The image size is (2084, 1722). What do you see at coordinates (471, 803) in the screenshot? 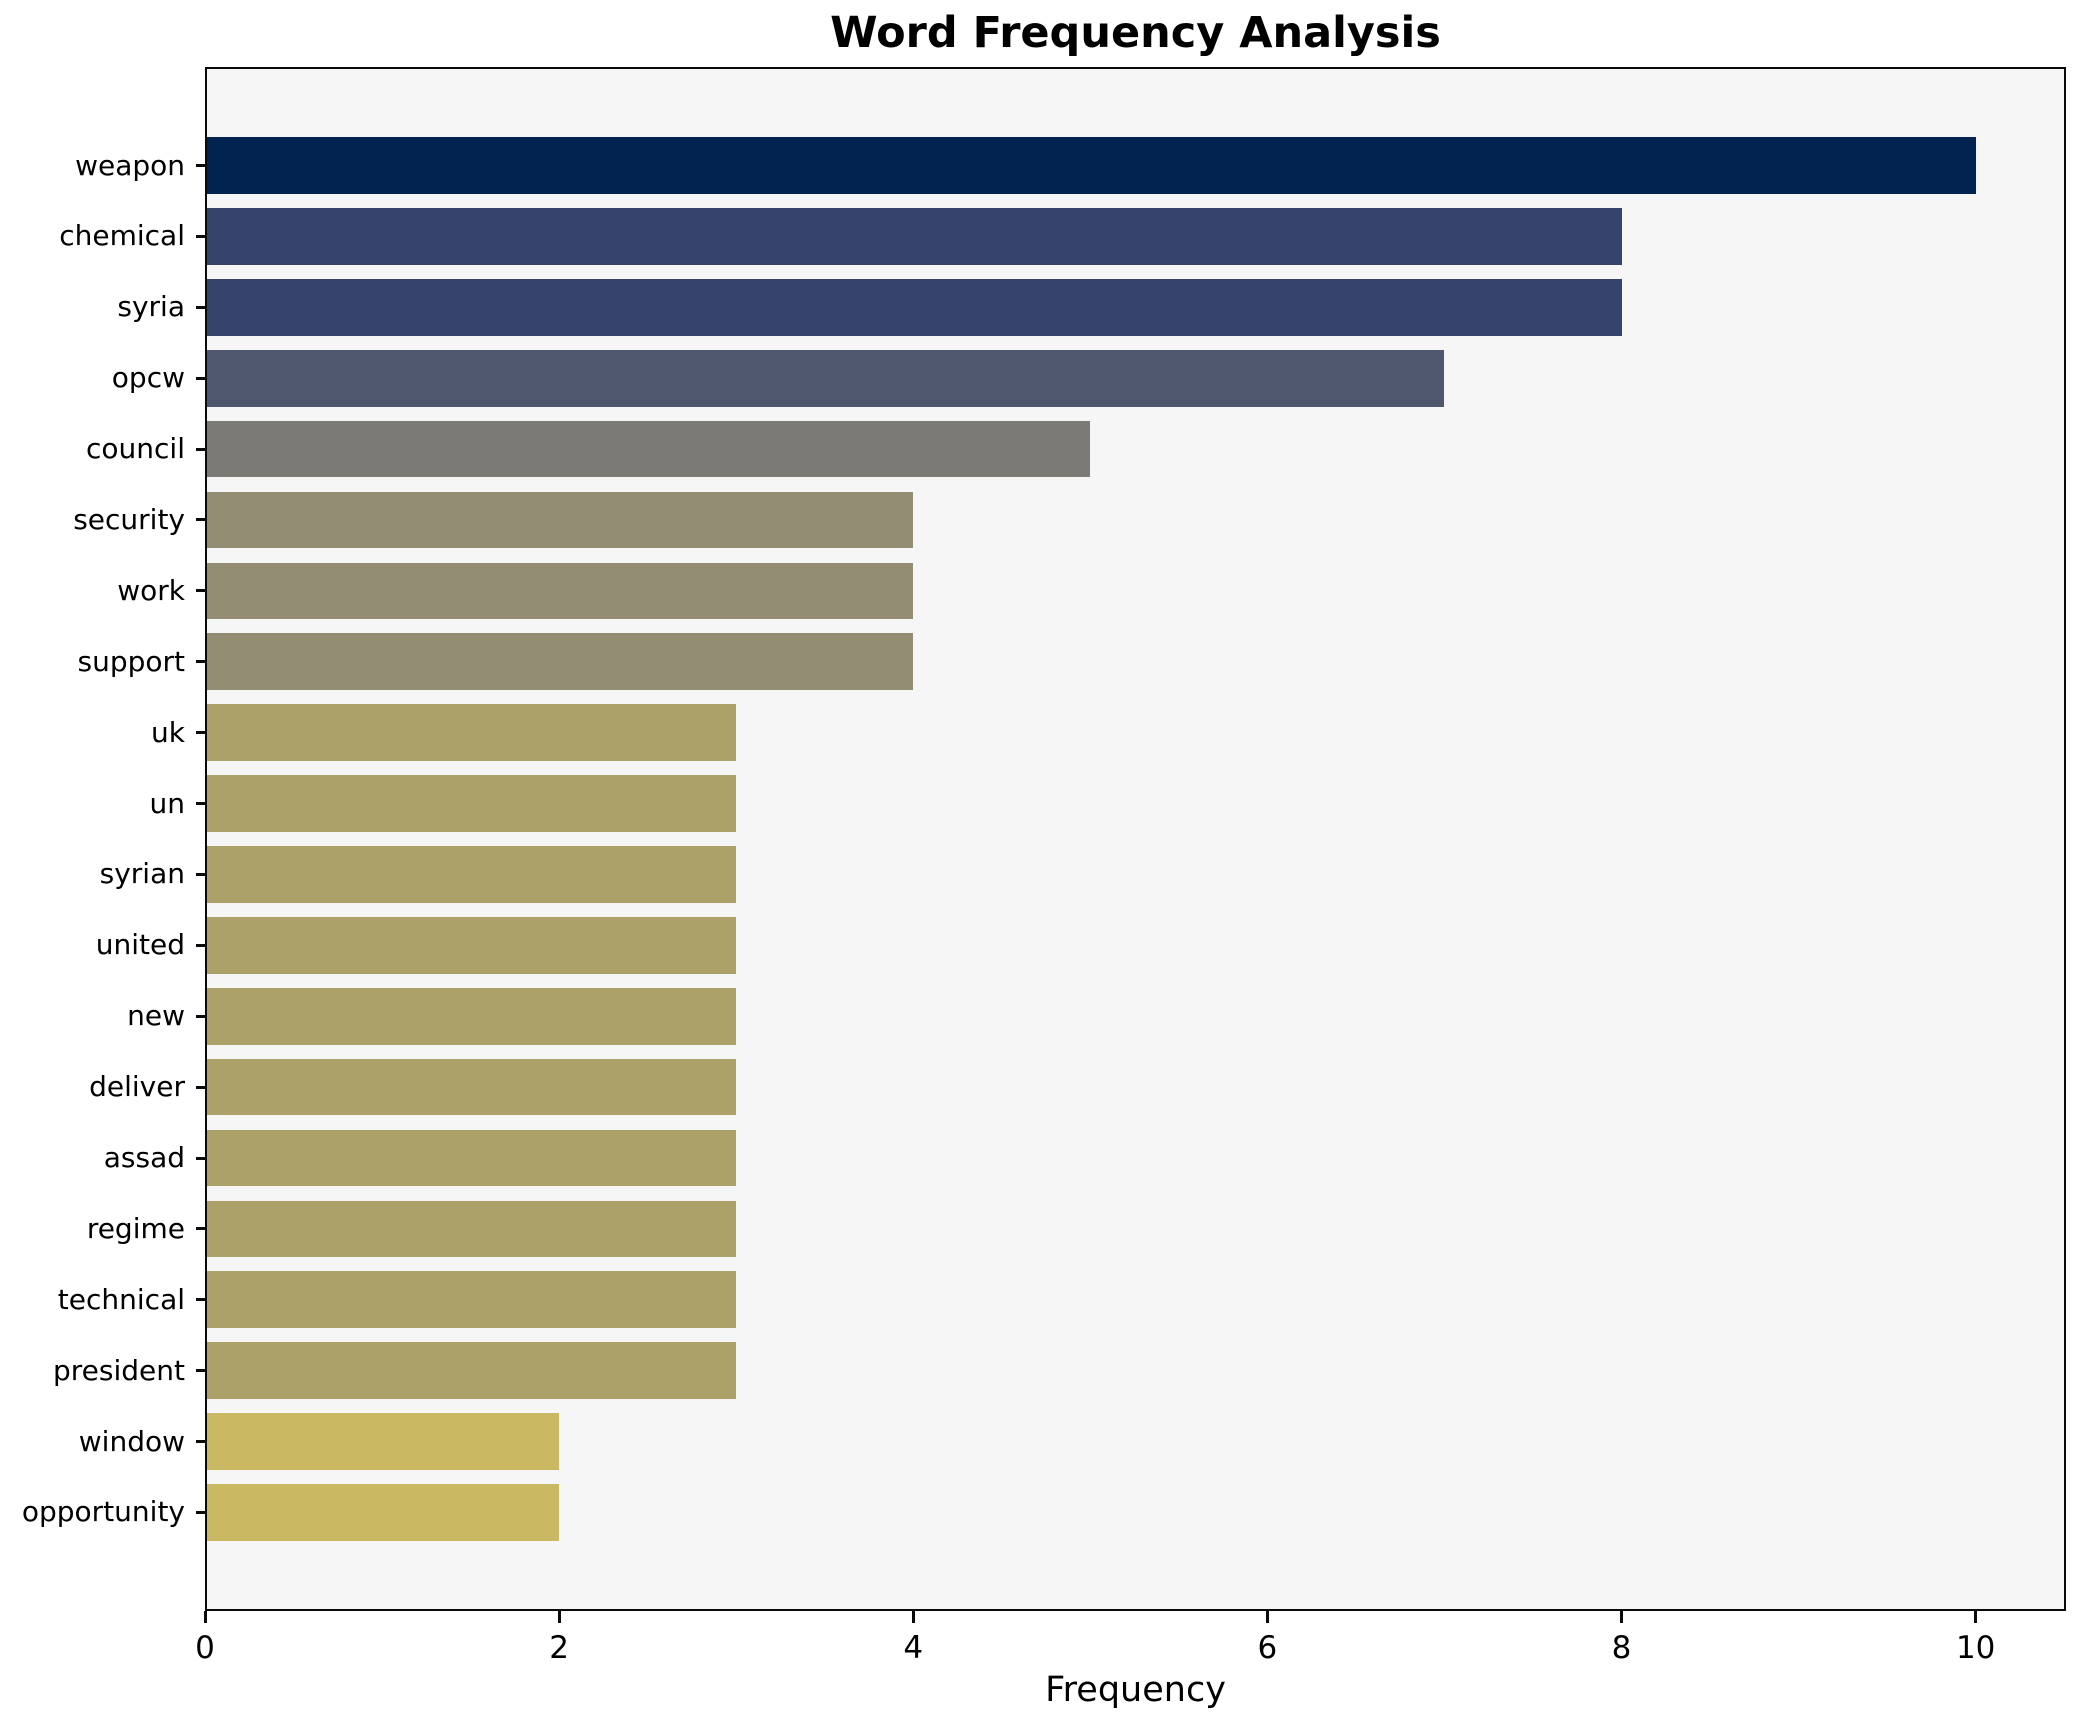
I see `bar-un` at bounding box center [471, 803].